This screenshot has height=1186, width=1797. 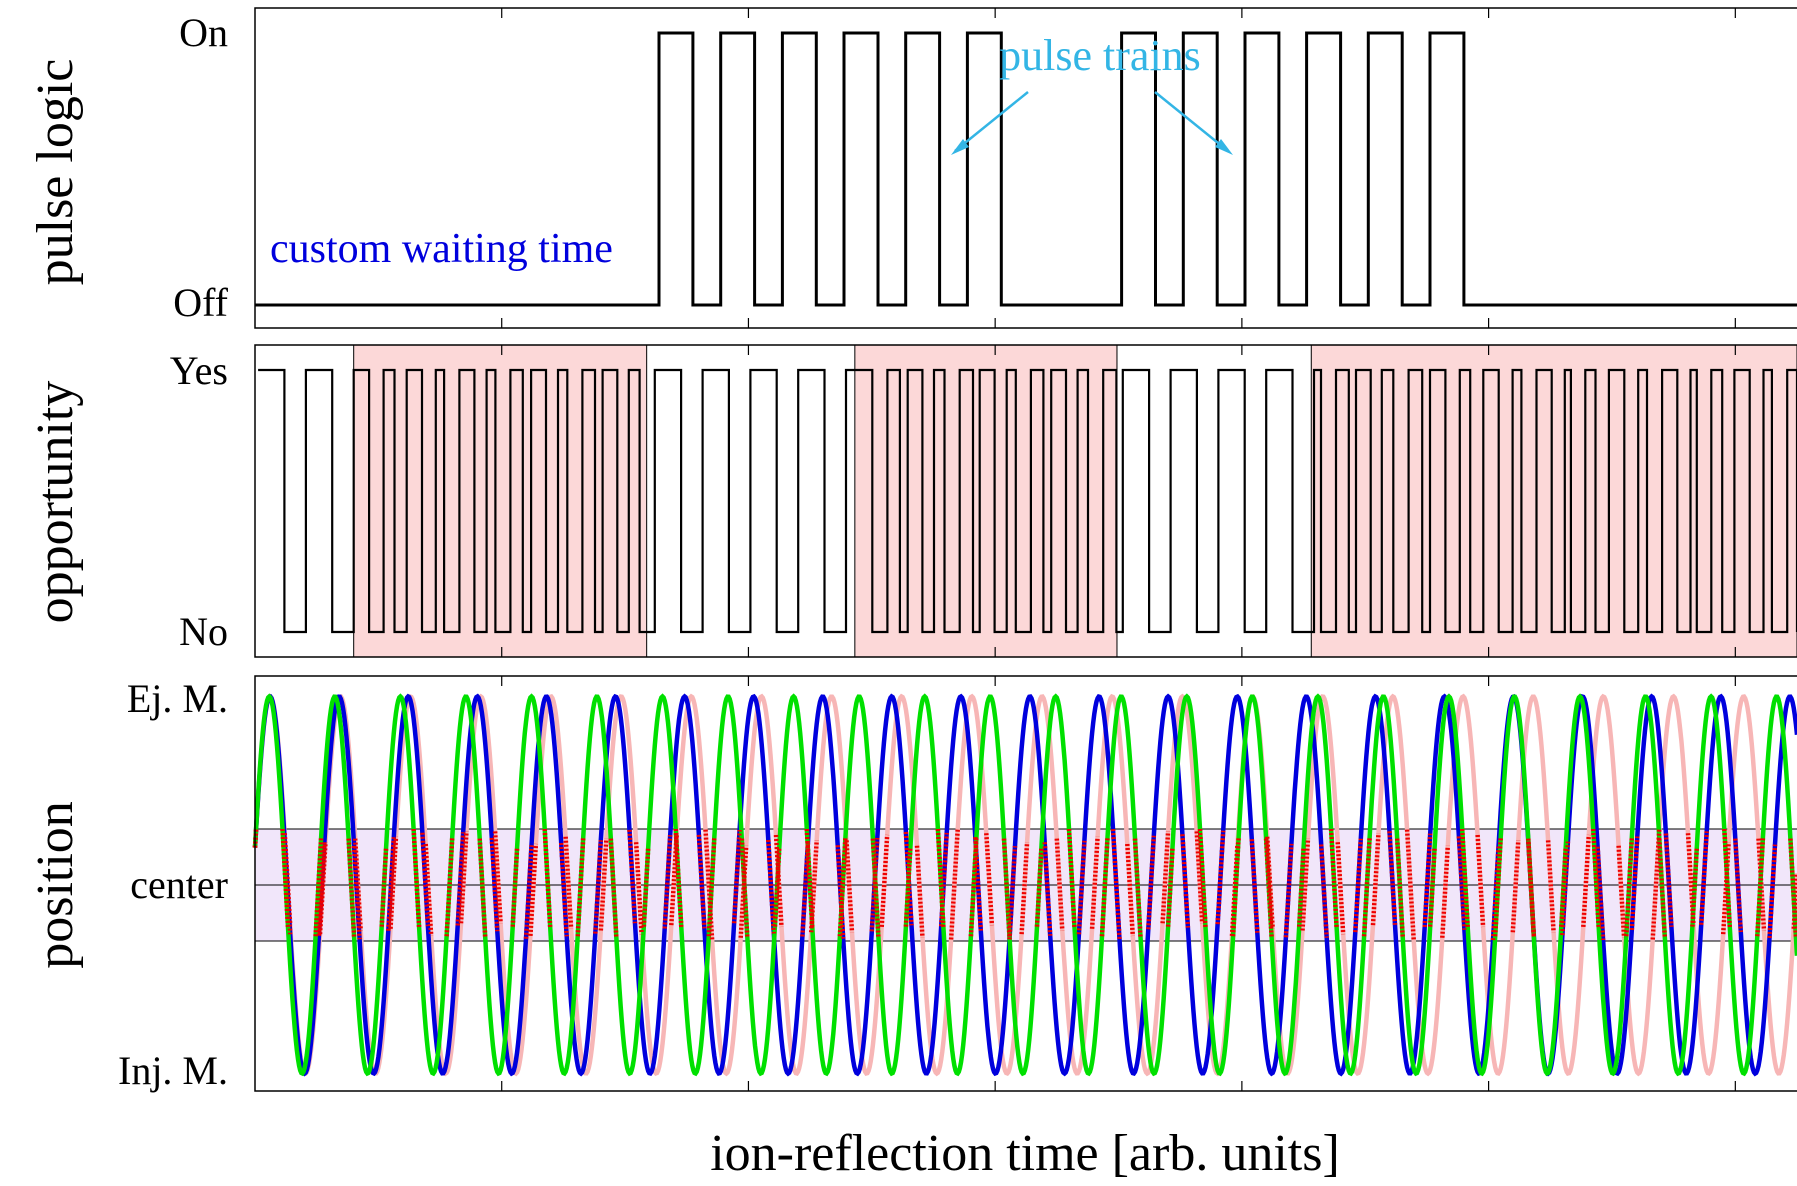 What do you see at coordinates (55, 172) in the screenshot?
I see `pulse-ylabel: pulse logic` at bounding box center [55, 172].